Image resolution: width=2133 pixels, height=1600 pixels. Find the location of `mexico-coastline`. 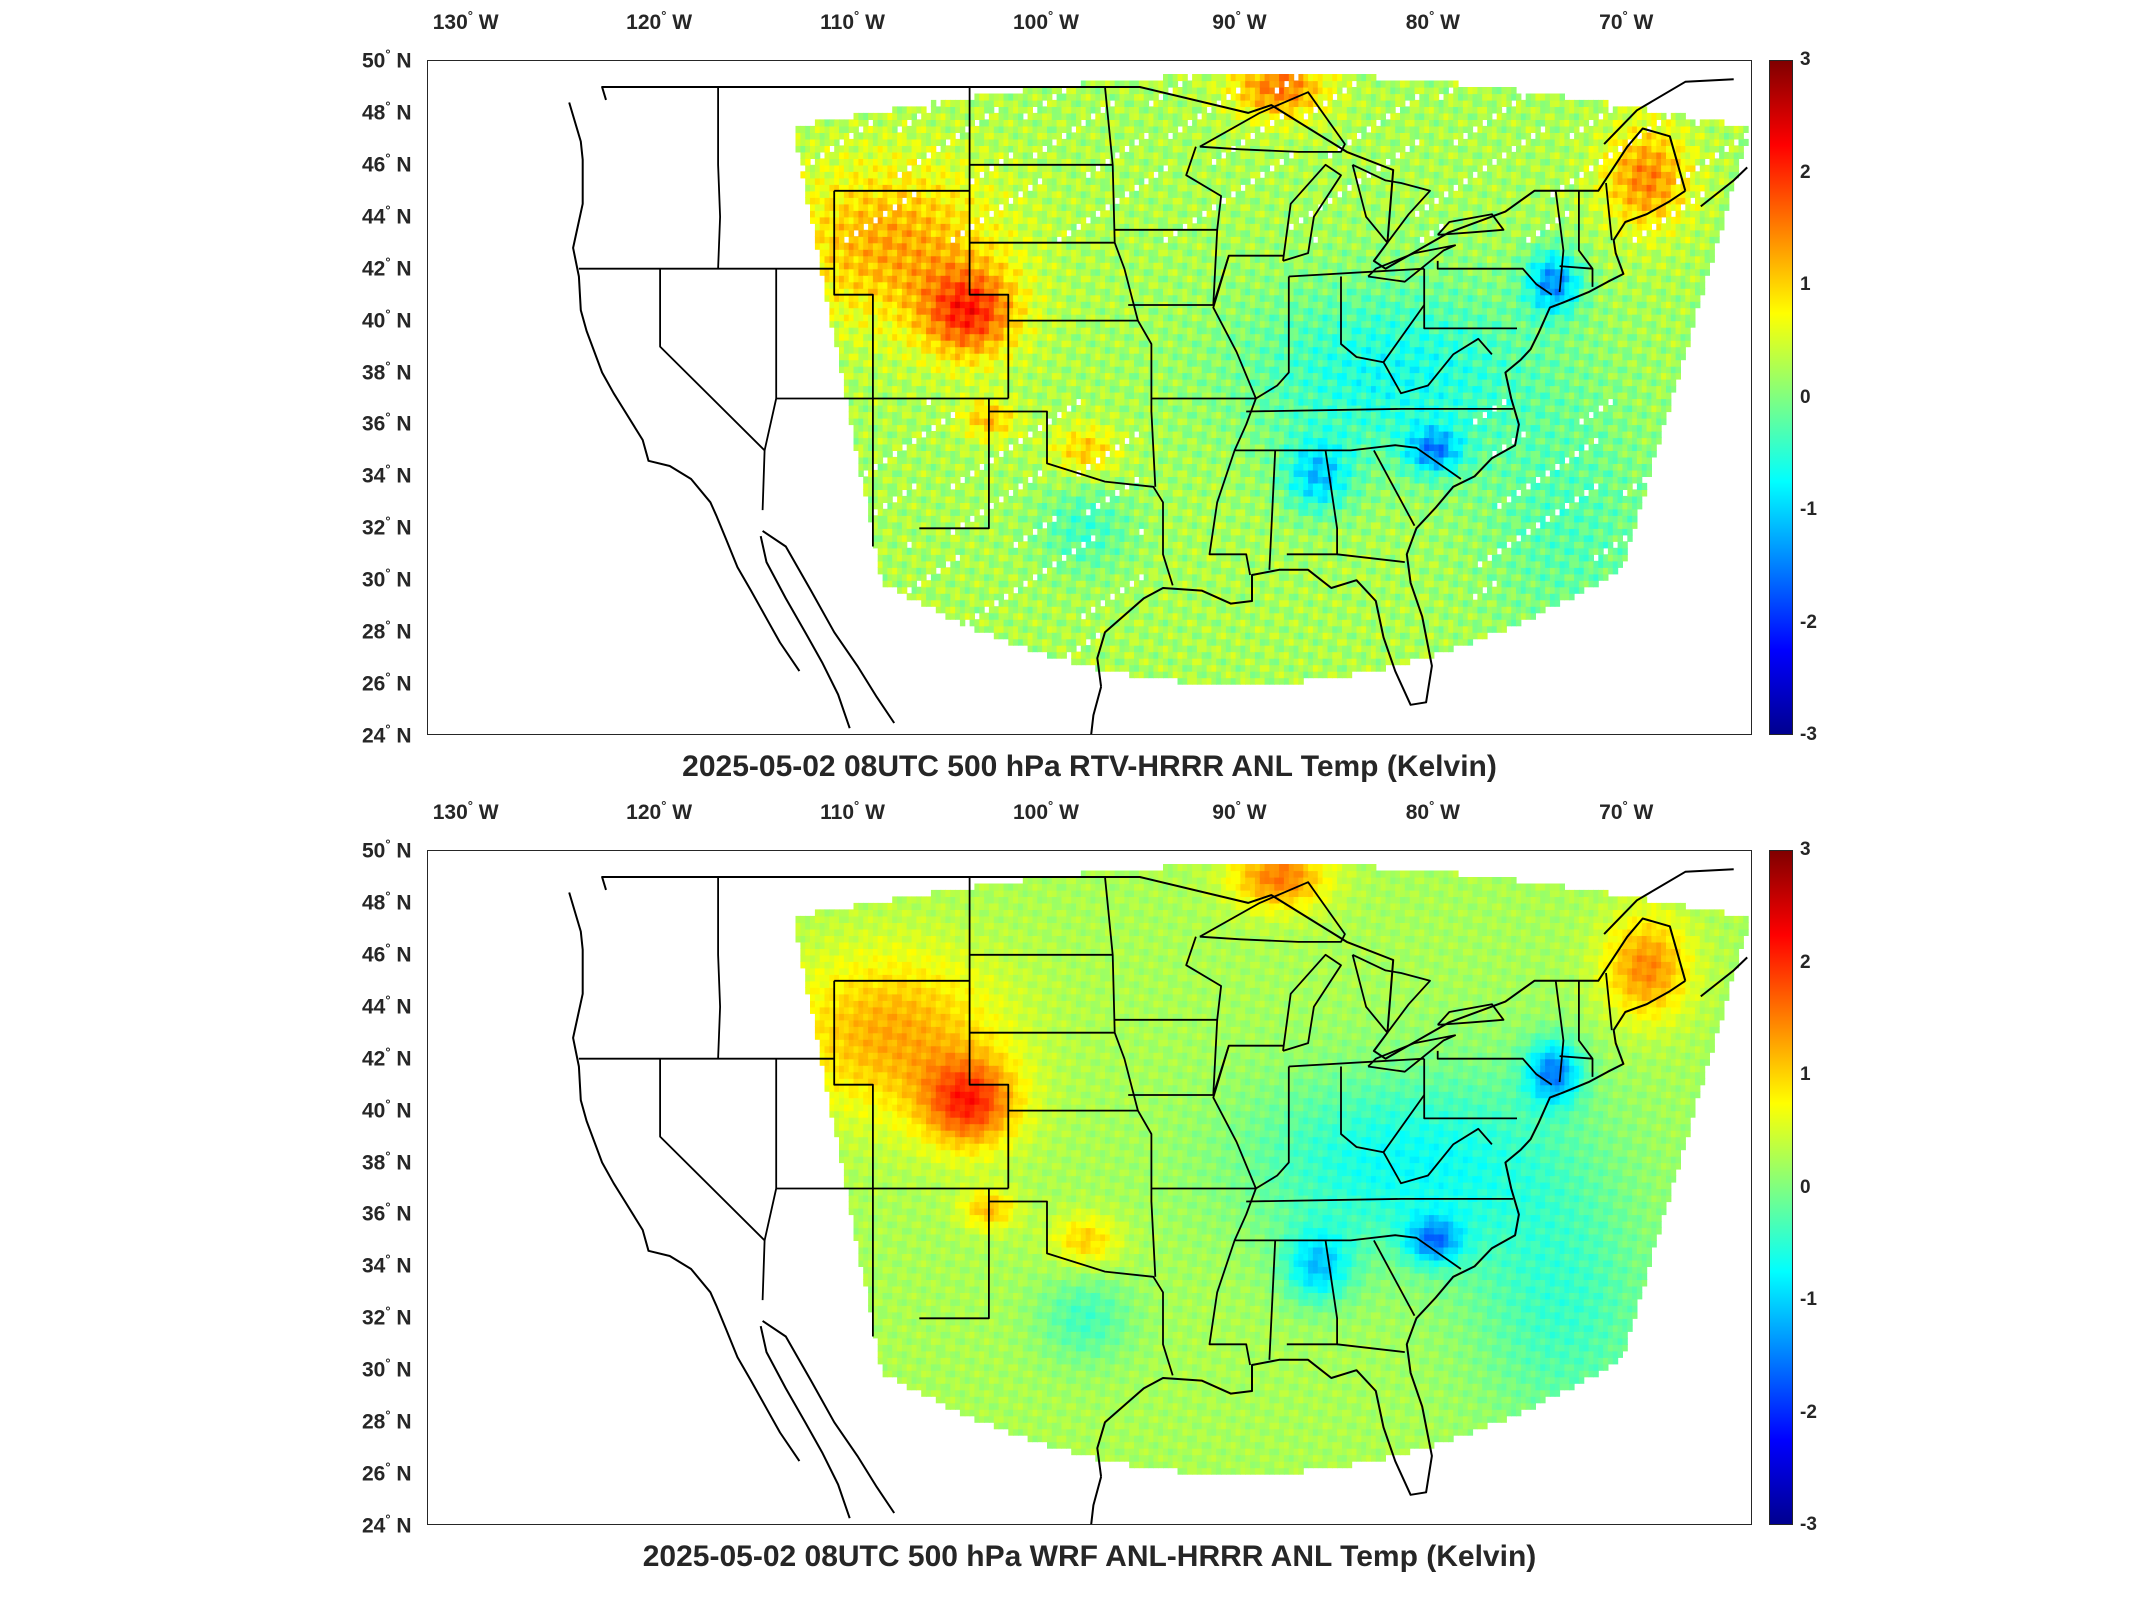

mexico-coastline is located at coordinates (829, 1417).